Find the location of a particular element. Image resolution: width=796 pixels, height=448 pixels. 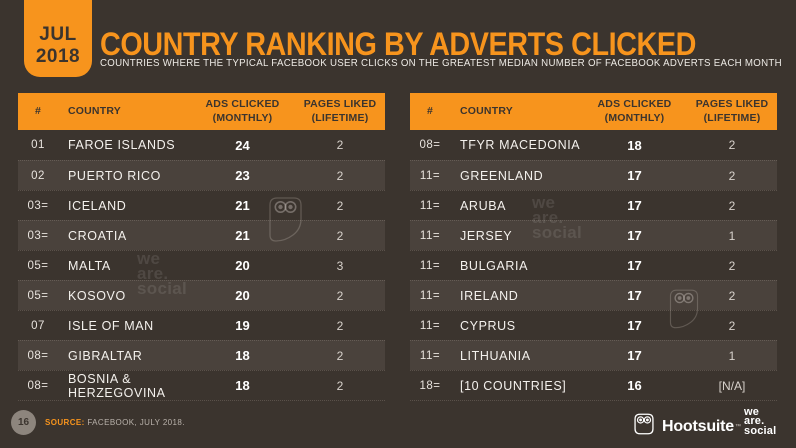

ads-clicked-cell: 24 is located at coordinates (242, 145).